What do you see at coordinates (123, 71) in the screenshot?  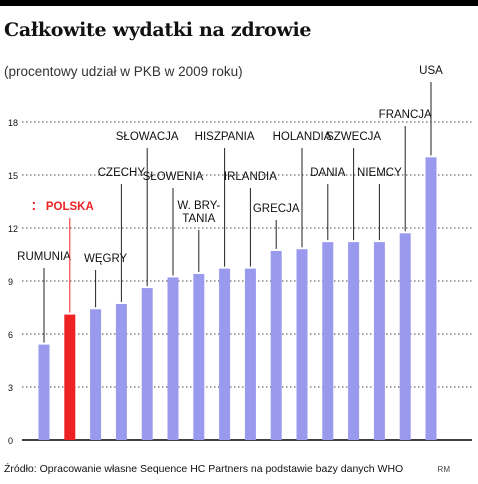 I see `chart-subtitle: (procentowy udział w PKB w 2009 roku)` at bounding box center [123, 71].